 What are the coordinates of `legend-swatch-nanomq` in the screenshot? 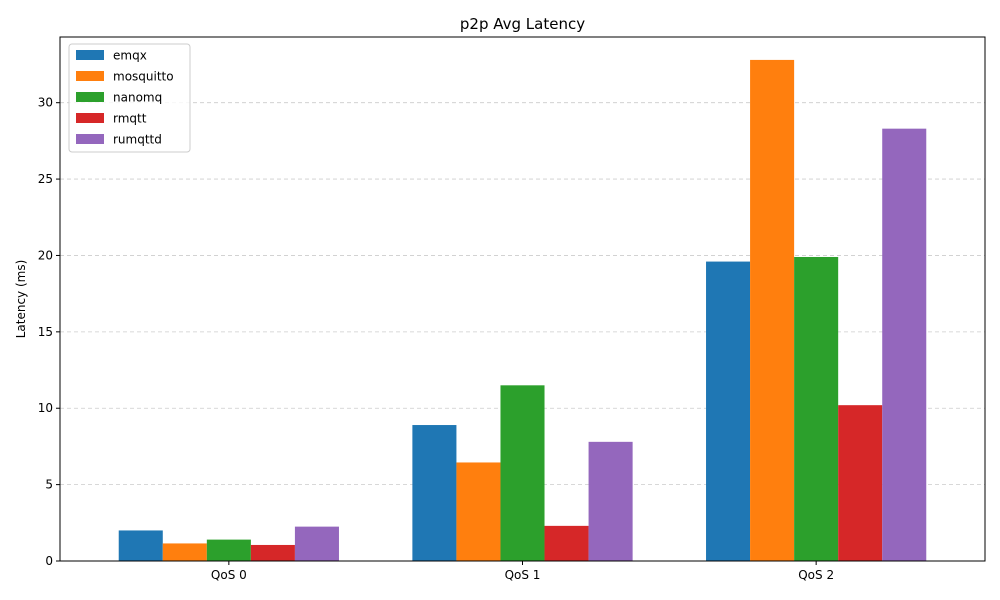 It's located at (90, 97).